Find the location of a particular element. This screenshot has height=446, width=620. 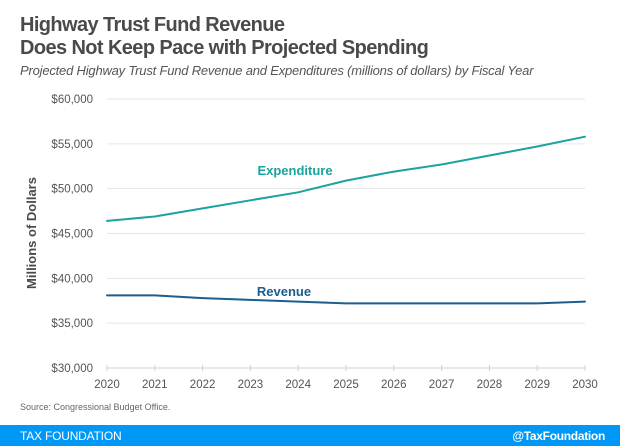

y-tick-label: $35,000 is located at coordinates (72, 324).